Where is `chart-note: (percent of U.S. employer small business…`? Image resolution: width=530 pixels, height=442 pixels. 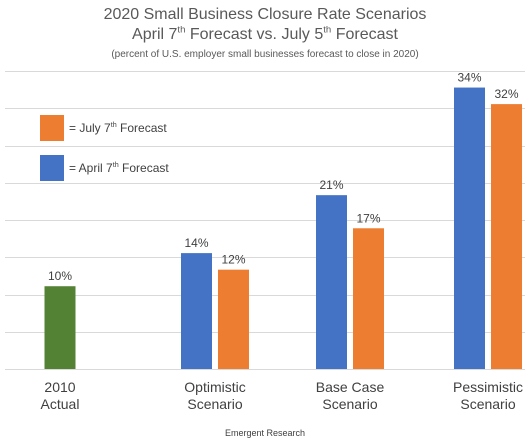
chart-note: (percent of U.S. employer small business… is located at coordinates (265, 54).